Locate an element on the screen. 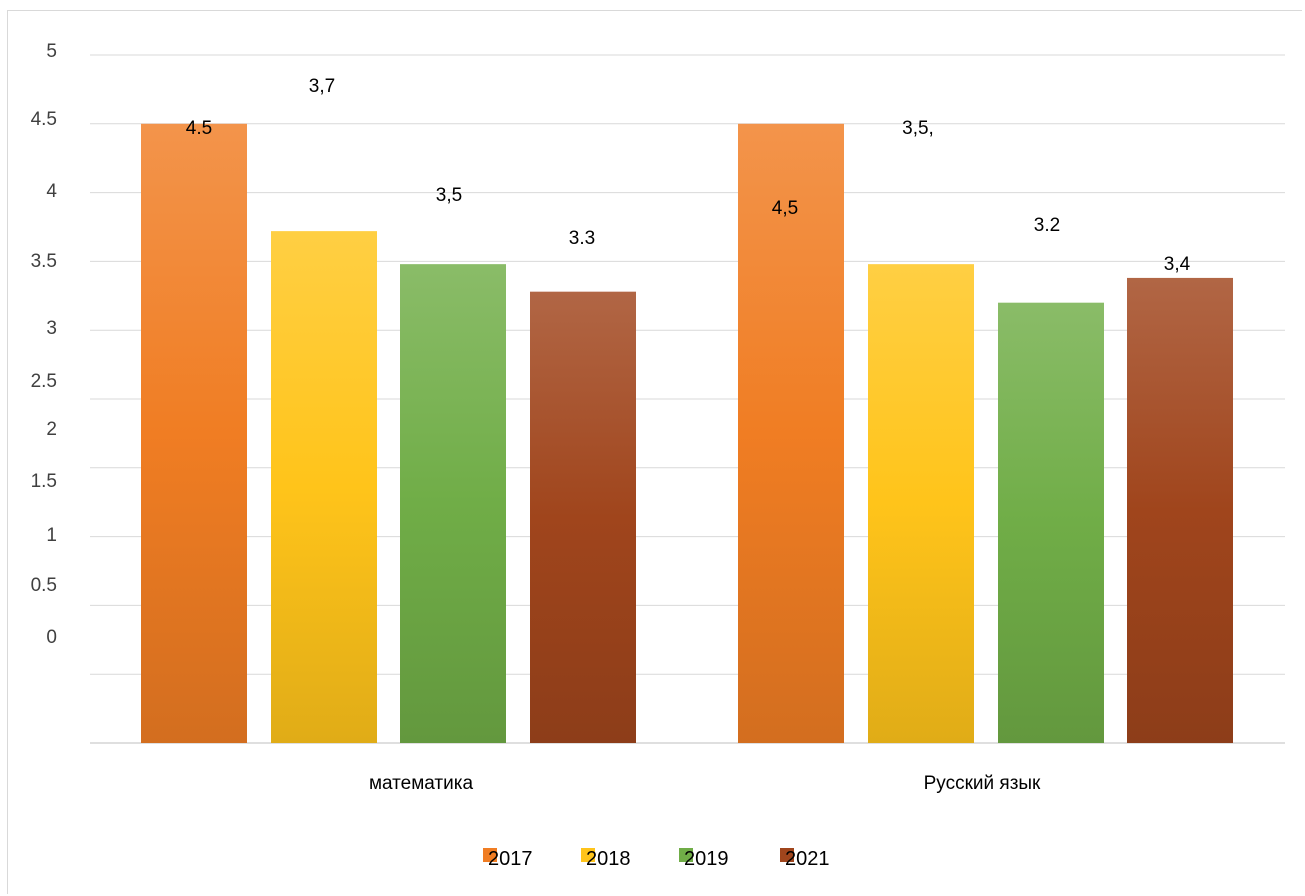 This screenshot has height=896, width=1305. data-label: 3,7 is located at coordinates (322, 86).